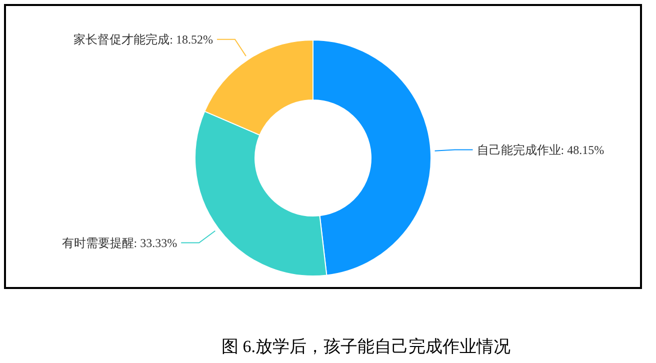 The image size is (656, 363). What do you see at coordinates (540, 149) in the screenshot?
I see `slice-label: 自己能完成作业: 48.15%` at bounding box center [540, 149].